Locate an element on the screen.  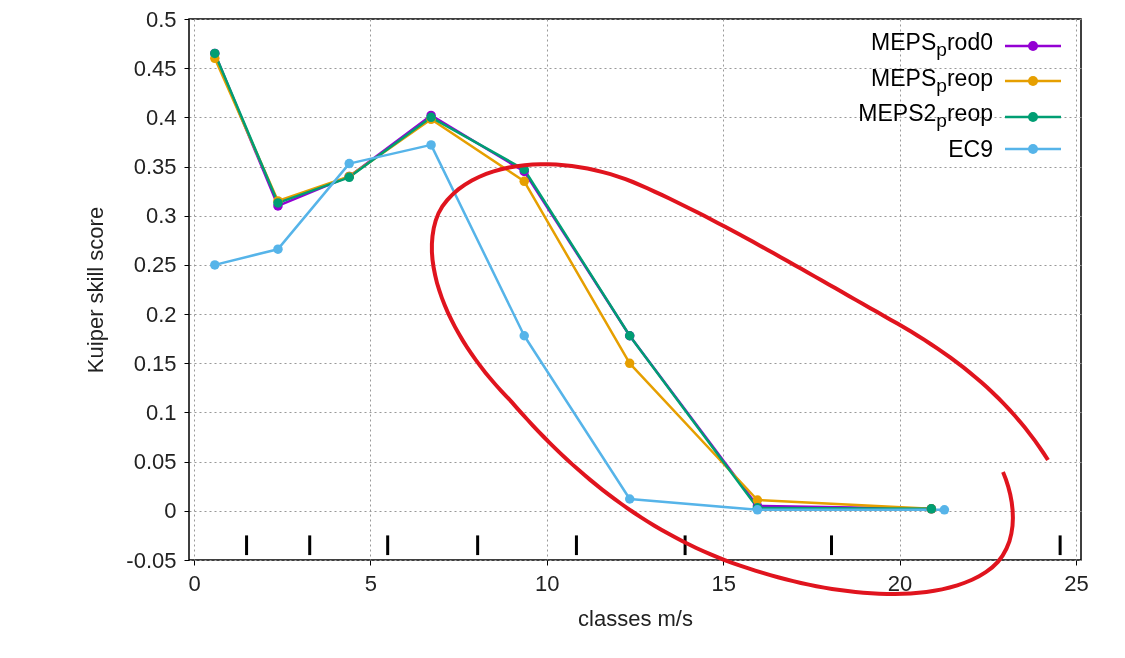
x-tick-label: 15 is located at coordinates (723, 583).